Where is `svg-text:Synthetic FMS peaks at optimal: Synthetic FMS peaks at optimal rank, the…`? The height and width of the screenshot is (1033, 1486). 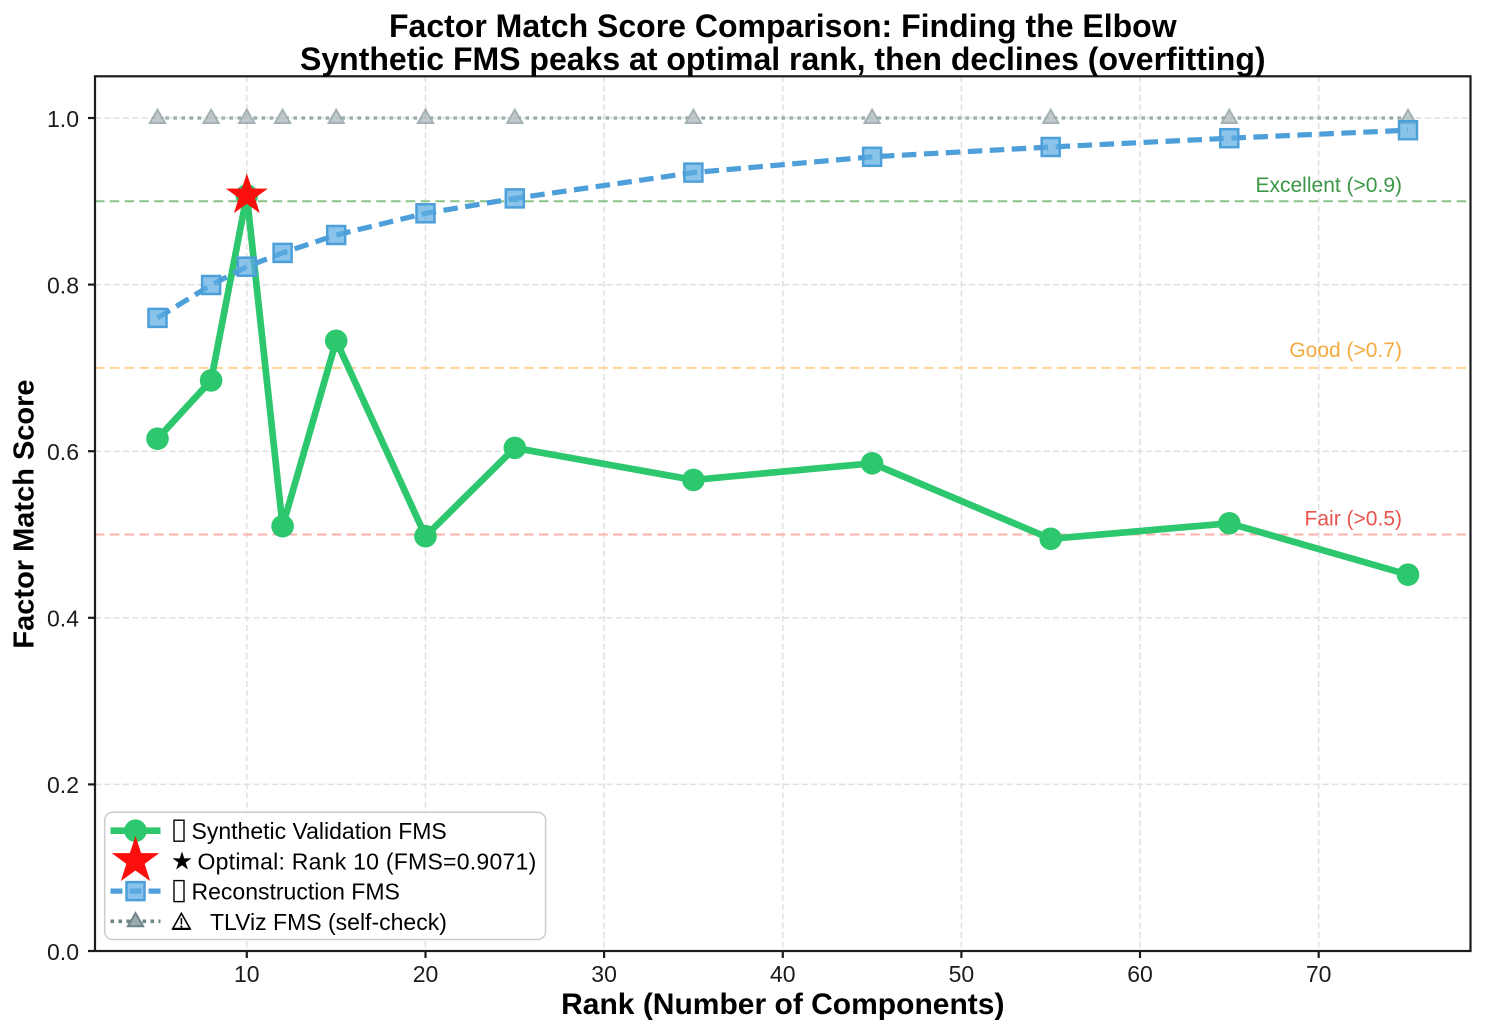 svg-text:Synthetic FMS peaks at optimal: Synthetic FMS peaks at optimal rank, the… is located at coordinates (783, 59).